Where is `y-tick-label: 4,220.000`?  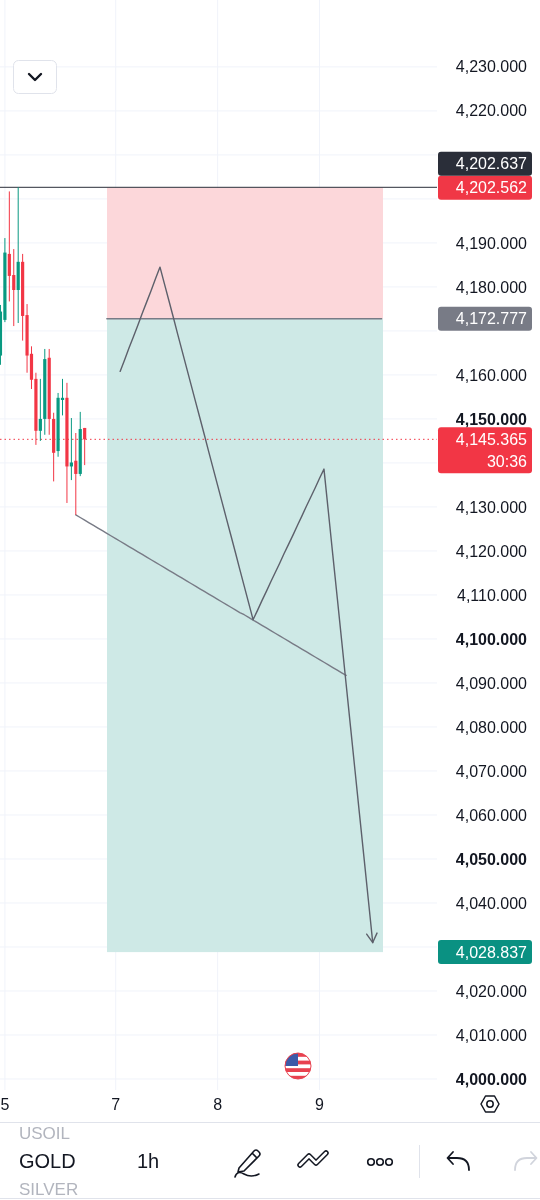 y-tick-label: 4,220.000 is located at coordinates (491, 111).